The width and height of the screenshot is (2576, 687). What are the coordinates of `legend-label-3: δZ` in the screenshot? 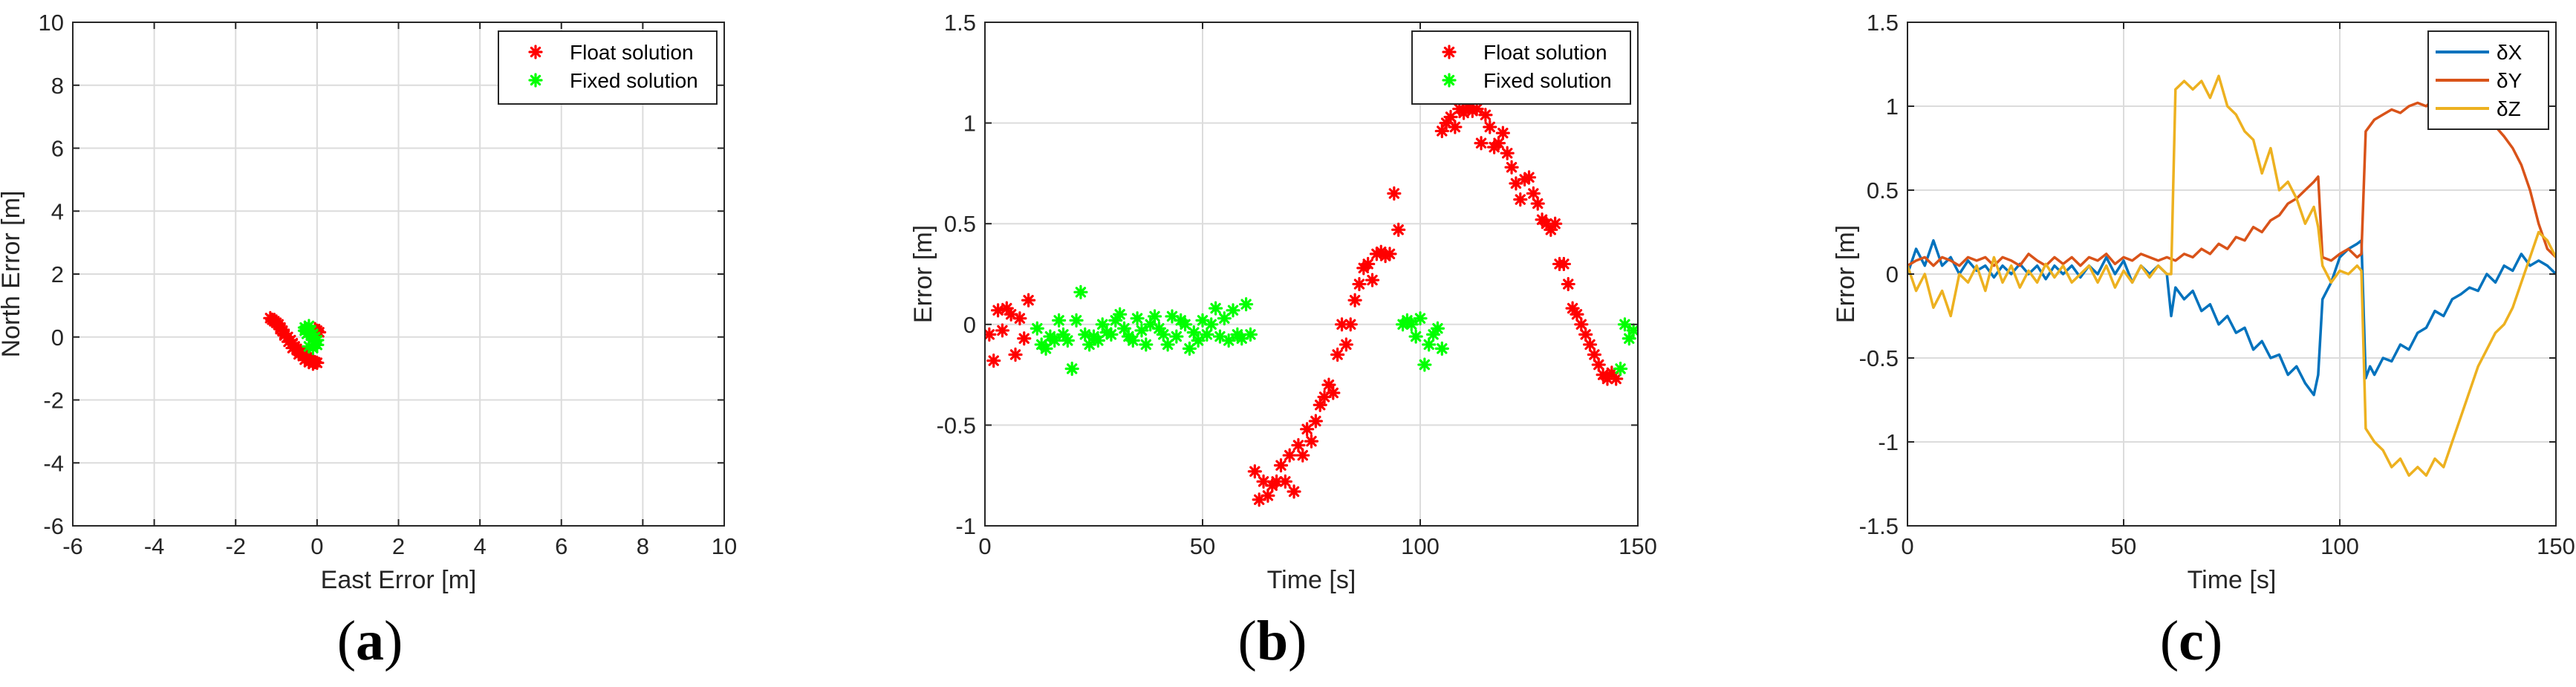 It's located at (2509, 109).